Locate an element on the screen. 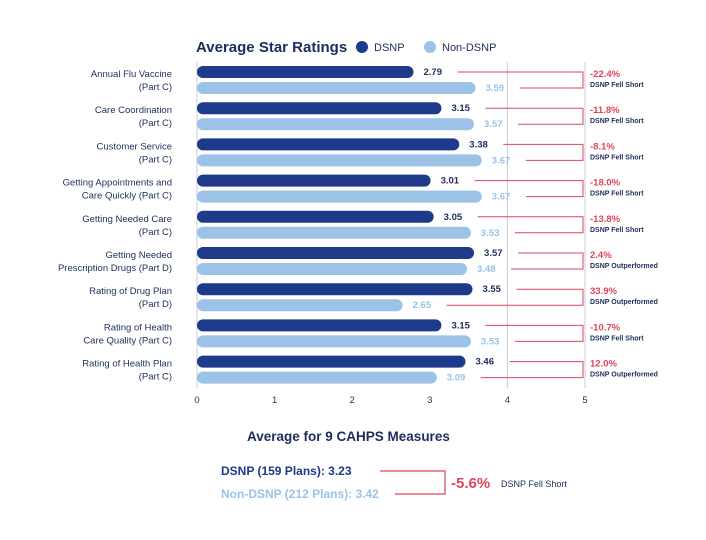 This screenshot has width=706, height=540. category-label: Getting Needed Care (Part C) is located at coordinates (127, 226).